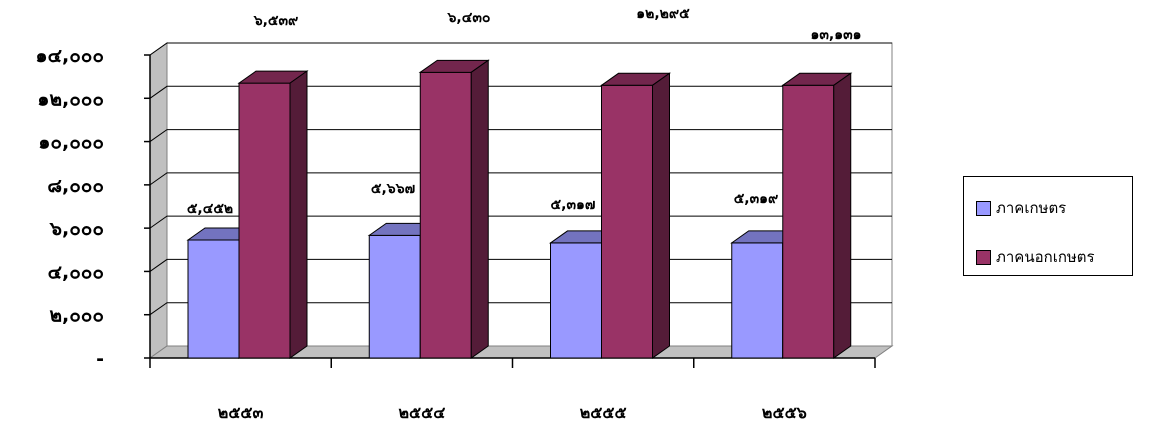  What do you see at coordinates (210, 209) in the screenshot?
I see `data-label: ๕,๔๕๒` at bounding box center [210, 209].